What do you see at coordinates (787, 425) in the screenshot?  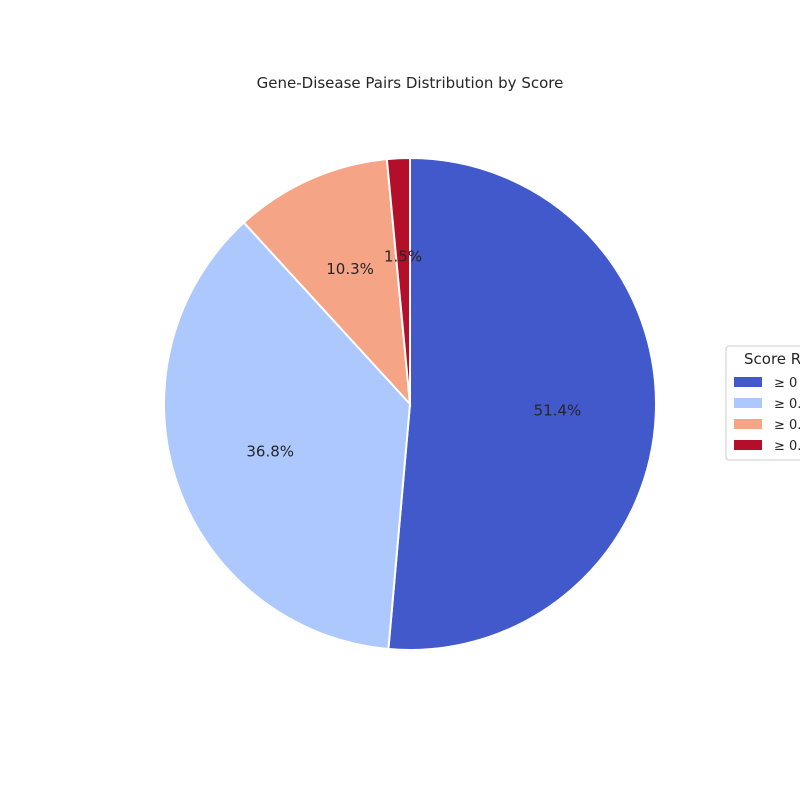 I see `legend-label-3: ≥ 0.` at bounding box center [787, 425].